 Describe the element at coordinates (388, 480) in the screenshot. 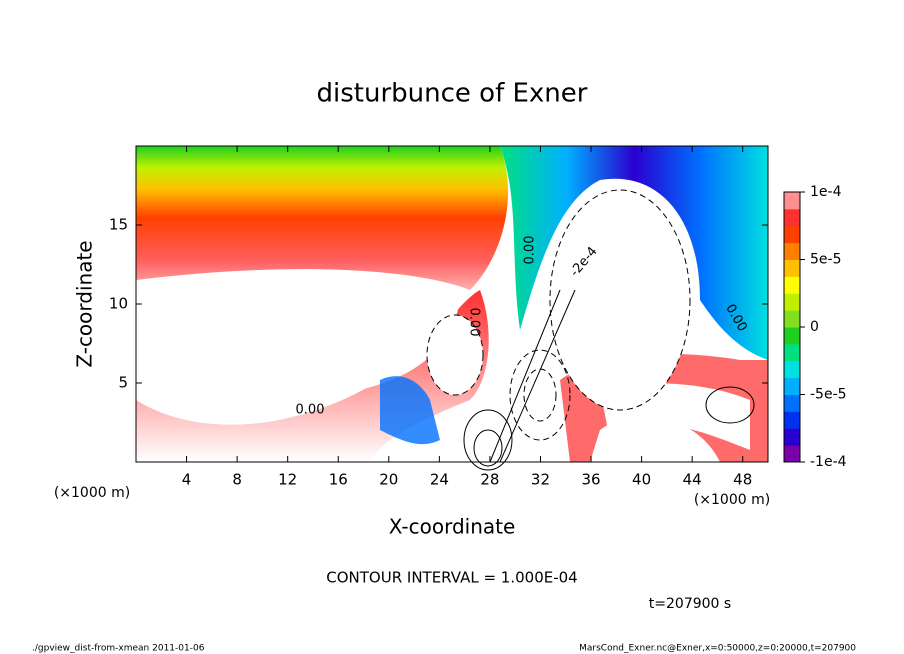

I see `x-tick-label: 20` at that location.